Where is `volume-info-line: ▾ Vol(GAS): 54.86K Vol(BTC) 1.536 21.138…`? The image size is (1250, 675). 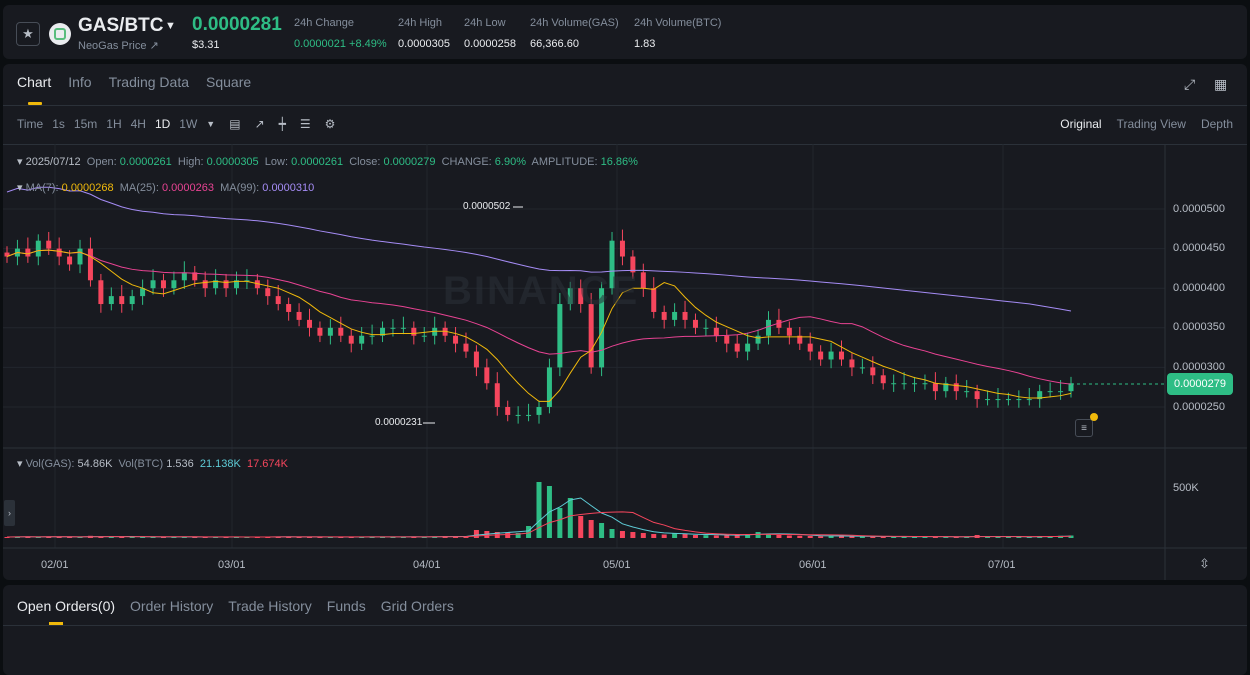 volume-info-line: ▾ Vol(GAS): 54.86K Vol(BTC) 1.536 21.138… is located at coordinates (152, 464).